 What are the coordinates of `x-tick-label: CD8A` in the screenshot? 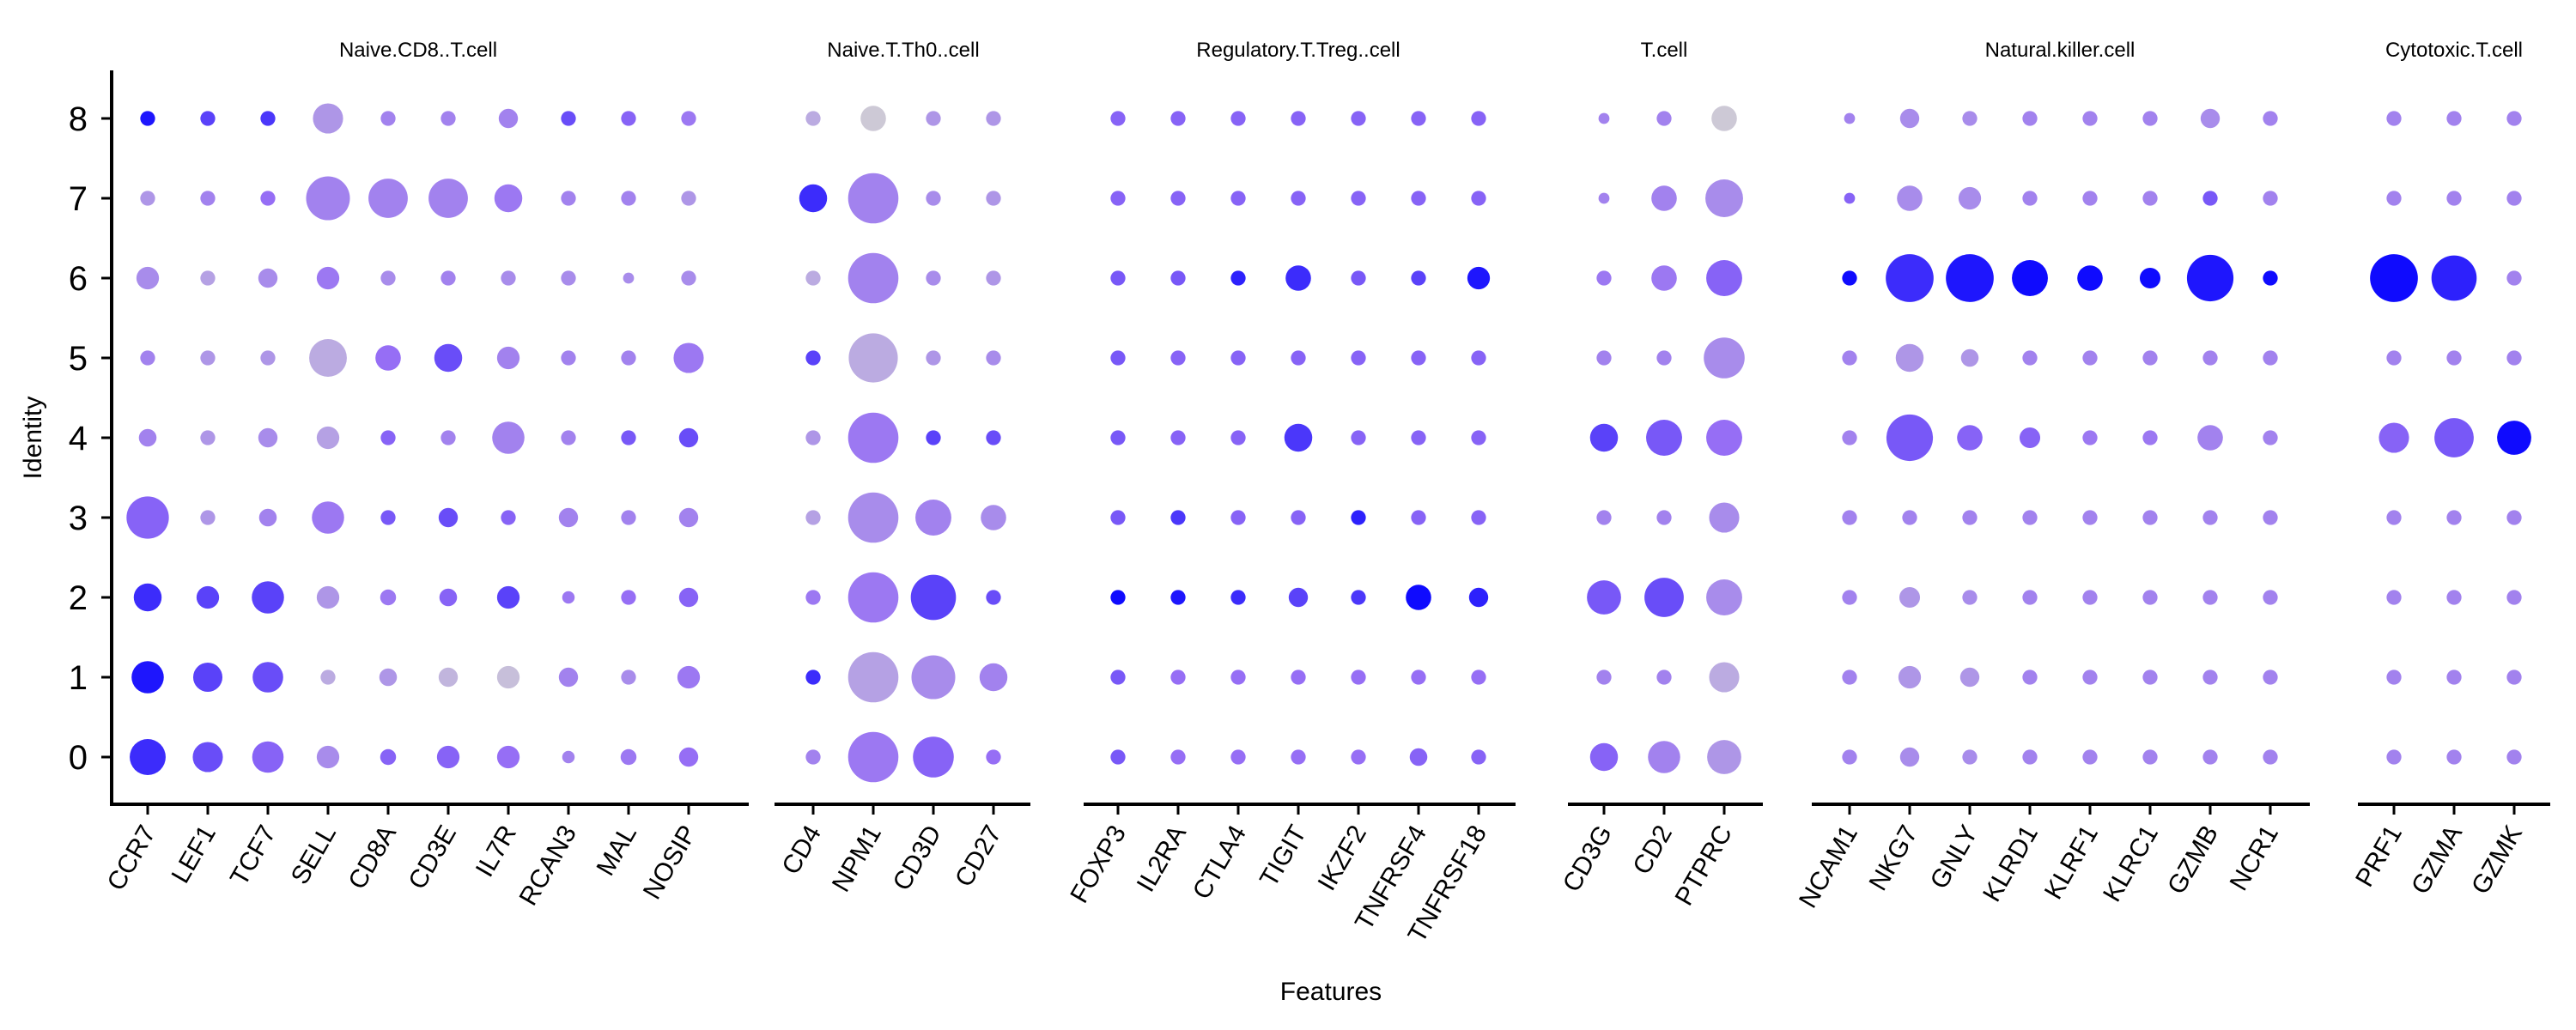 It's located at (372, 857).